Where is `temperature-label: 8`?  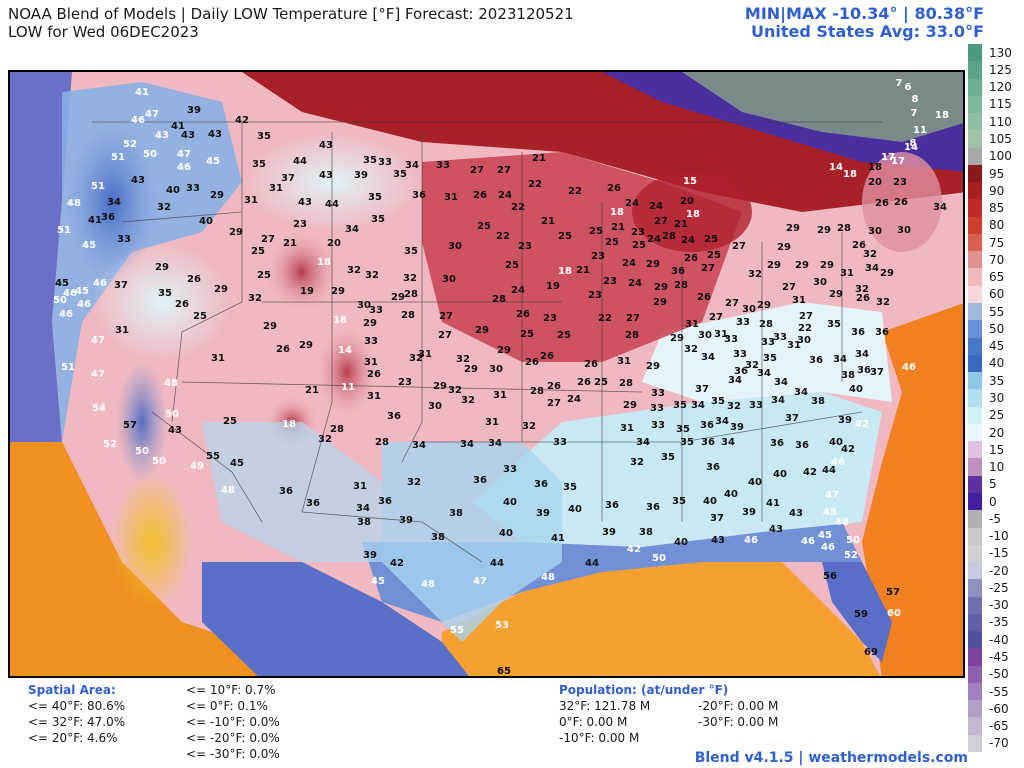 temperature-label: 8 is located at coordinates (915, 99).